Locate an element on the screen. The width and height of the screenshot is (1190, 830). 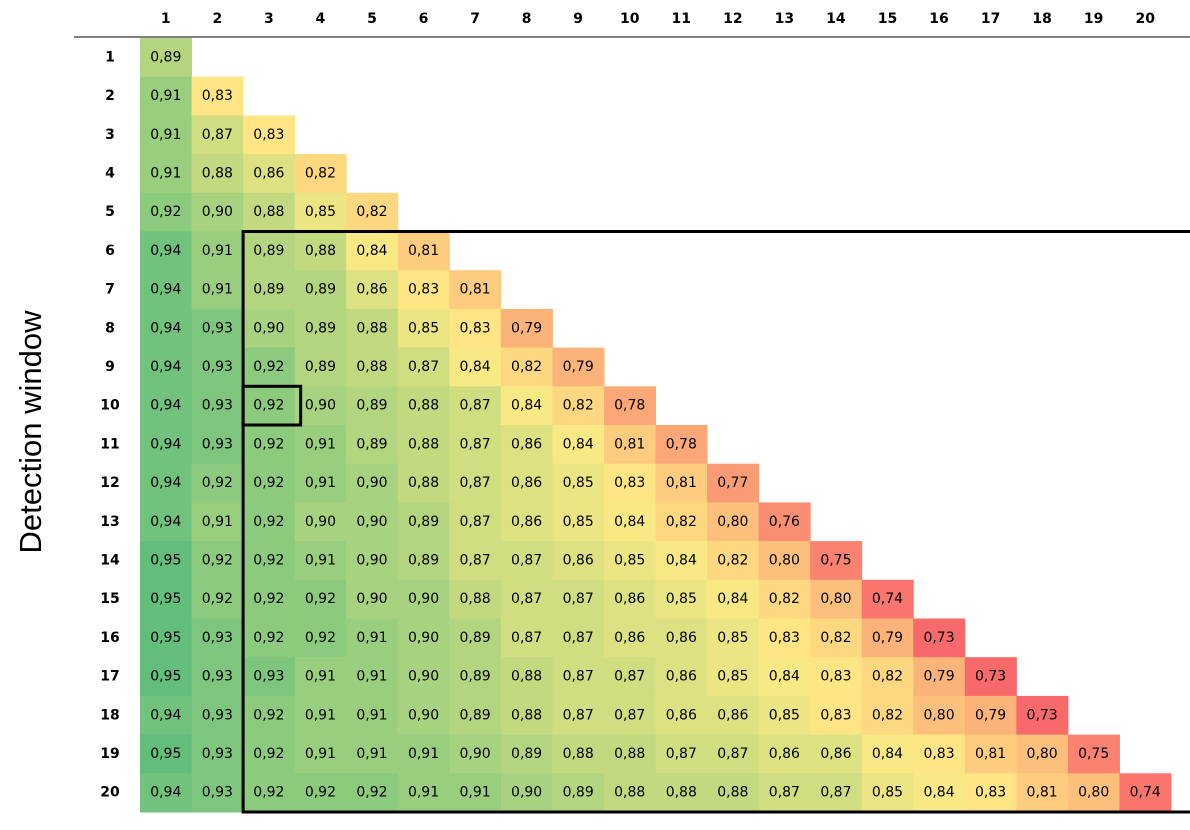
cell-value-r16-c2: 0,93 is located at coordinates (217, 638).